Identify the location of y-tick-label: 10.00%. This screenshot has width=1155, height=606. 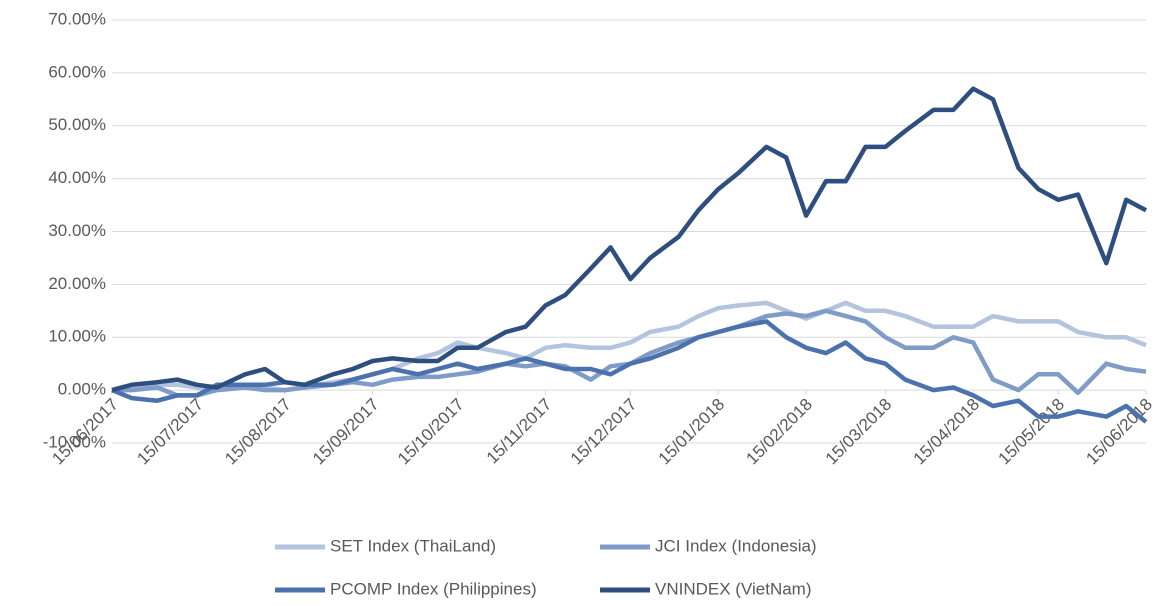
(77, 336).